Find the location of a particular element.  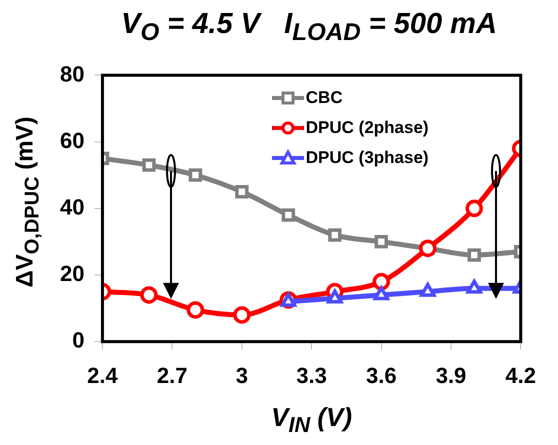

legend-label: DPUC (3phase) is located at coordinates (367, 158).